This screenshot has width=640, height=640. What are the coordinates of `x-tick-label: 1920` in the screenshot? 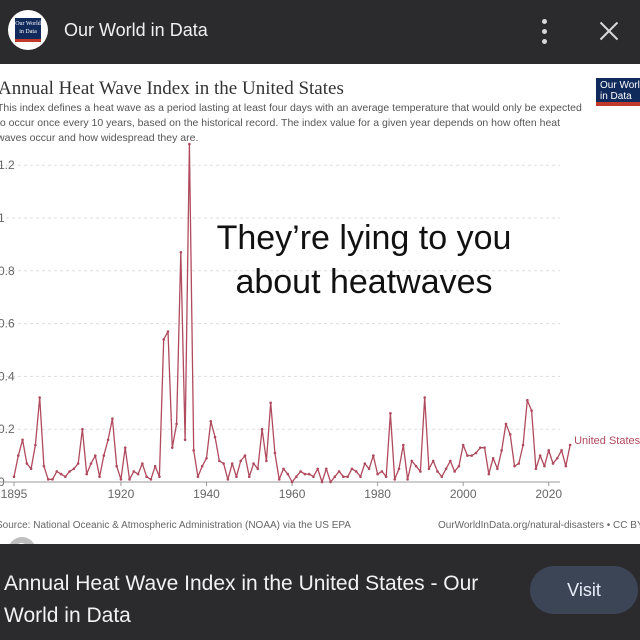 It's located at (121, 494).